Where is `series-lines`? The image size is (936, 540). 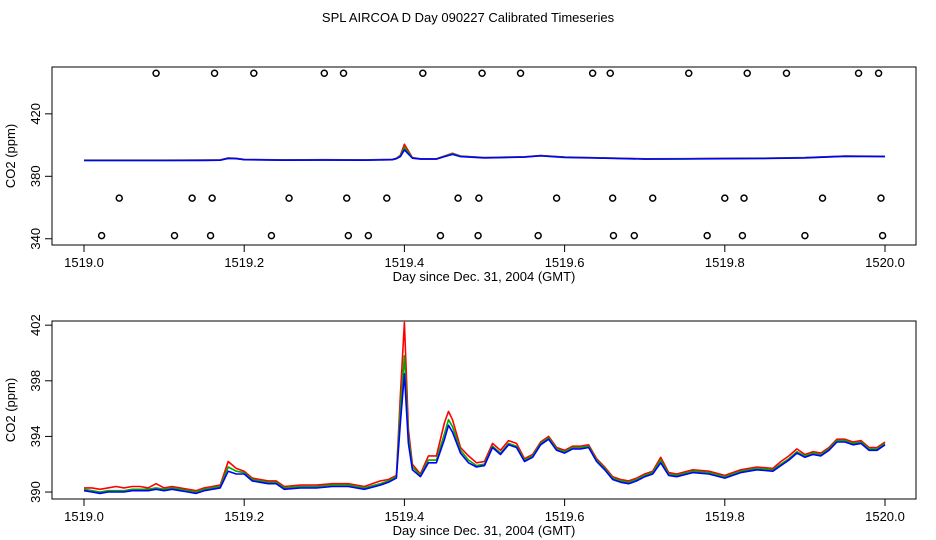 series-lines is located at coordinates (485, 152).